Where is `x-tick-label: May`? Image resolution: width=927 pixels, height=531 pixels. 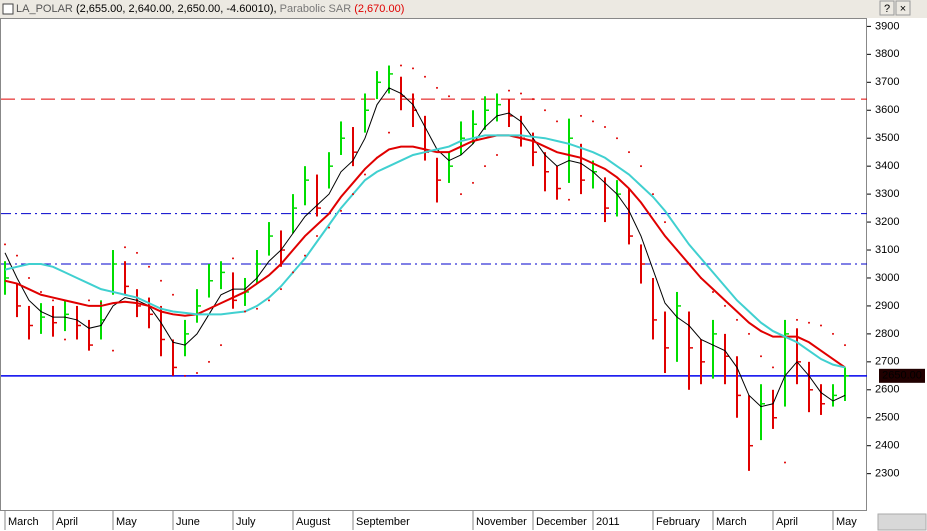
x-tick-label: May is located at coordinates (126, 522).